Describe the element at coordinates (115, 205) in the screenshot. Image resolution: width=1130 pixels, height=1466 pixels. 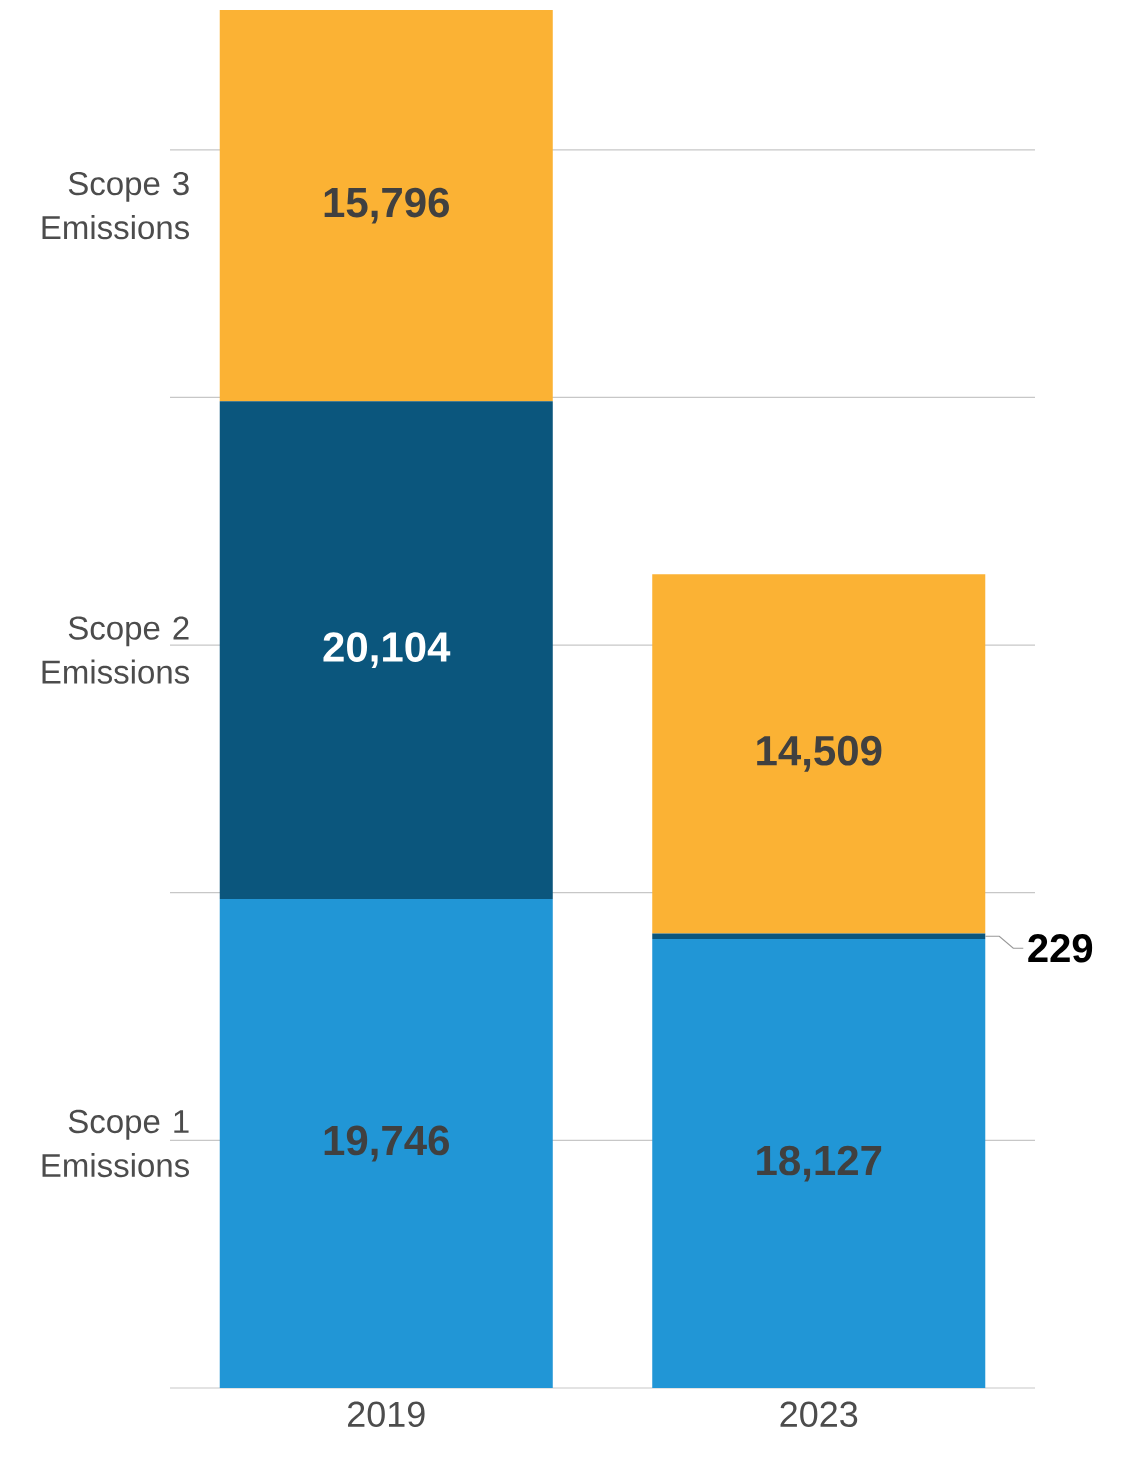
I see `series-label: Scope 3 Emissions` at that location.